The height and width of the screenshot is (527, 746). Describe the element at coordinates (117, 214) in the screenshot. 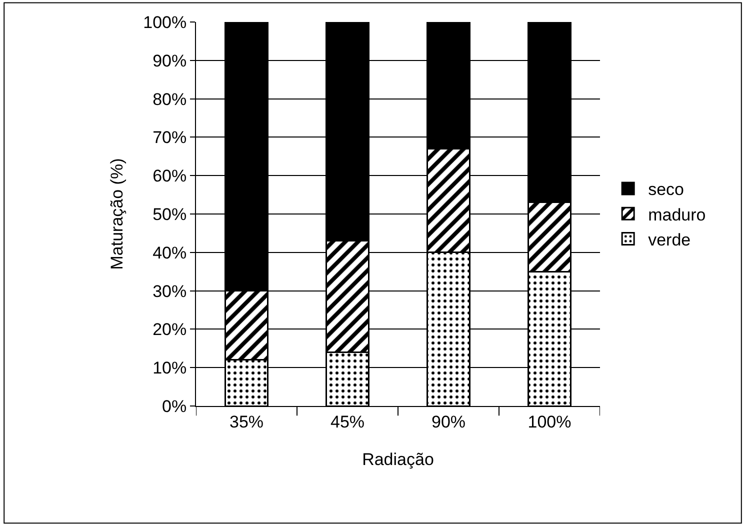

I see `y-axis-title: Maturação (%)` at that location.